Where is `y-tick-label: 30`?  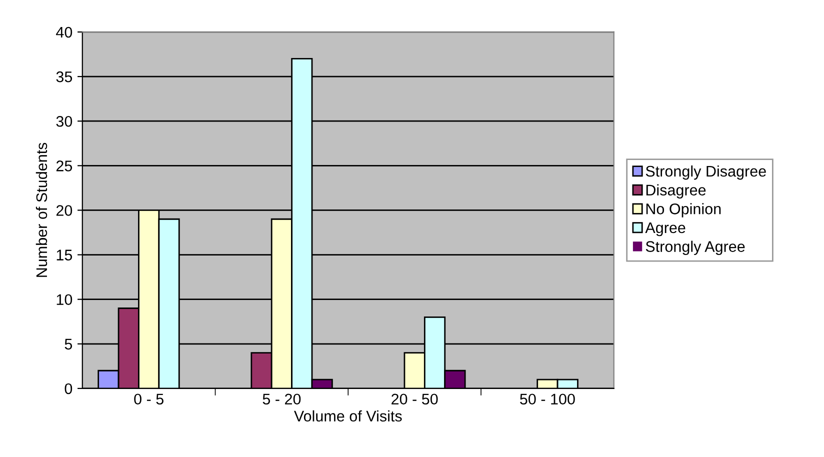
y-tick-label: 30 is located at coordinates (64, 121).